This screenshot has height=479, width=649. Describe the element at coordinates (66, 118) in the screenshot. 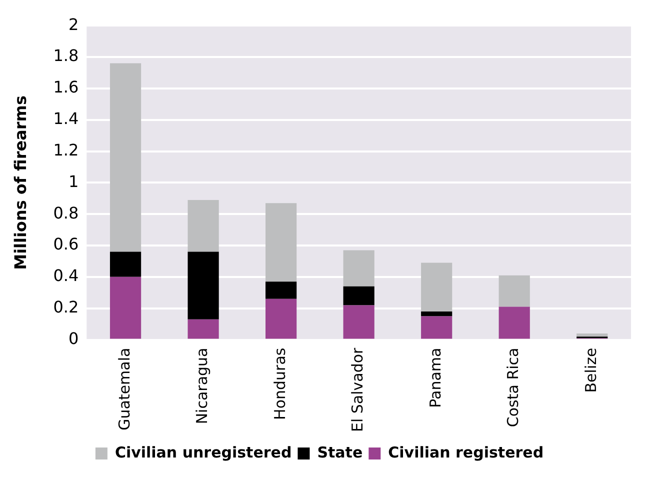

I see `y-tick-label: 1.4` at that location.